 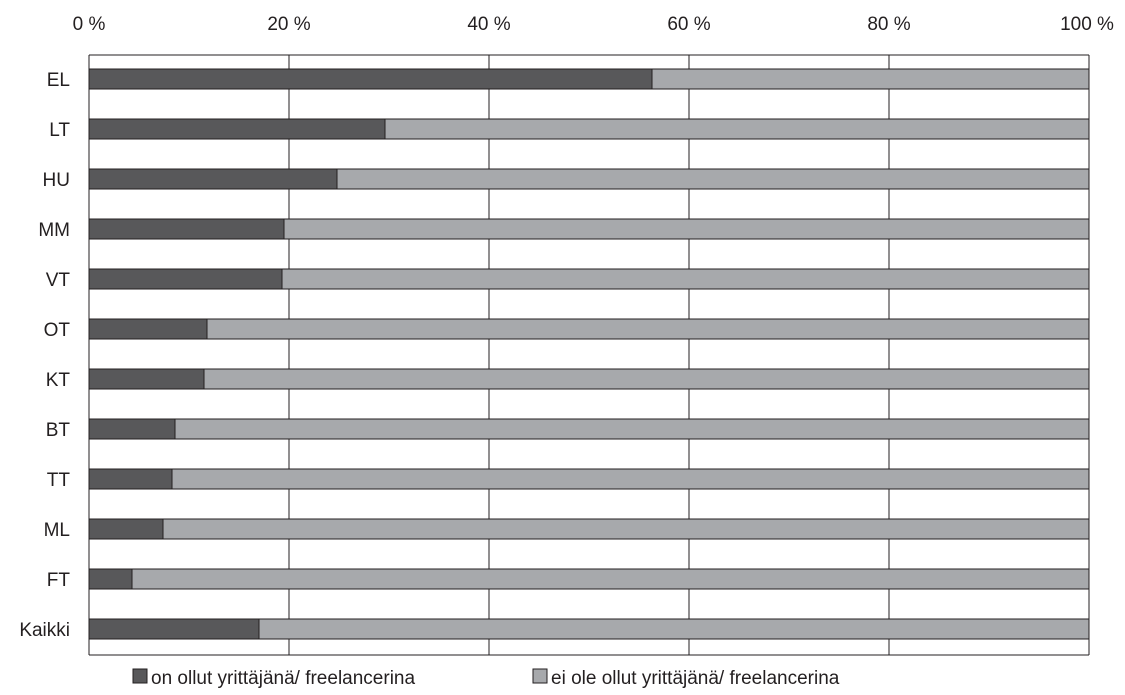 What do you see at coordinates (593, 24) in the screenshot?
I see `x-axis-tick-labels: 0 % 20 % 40 % 60 % 80 % 100 %` at bounding box center [593, 24].